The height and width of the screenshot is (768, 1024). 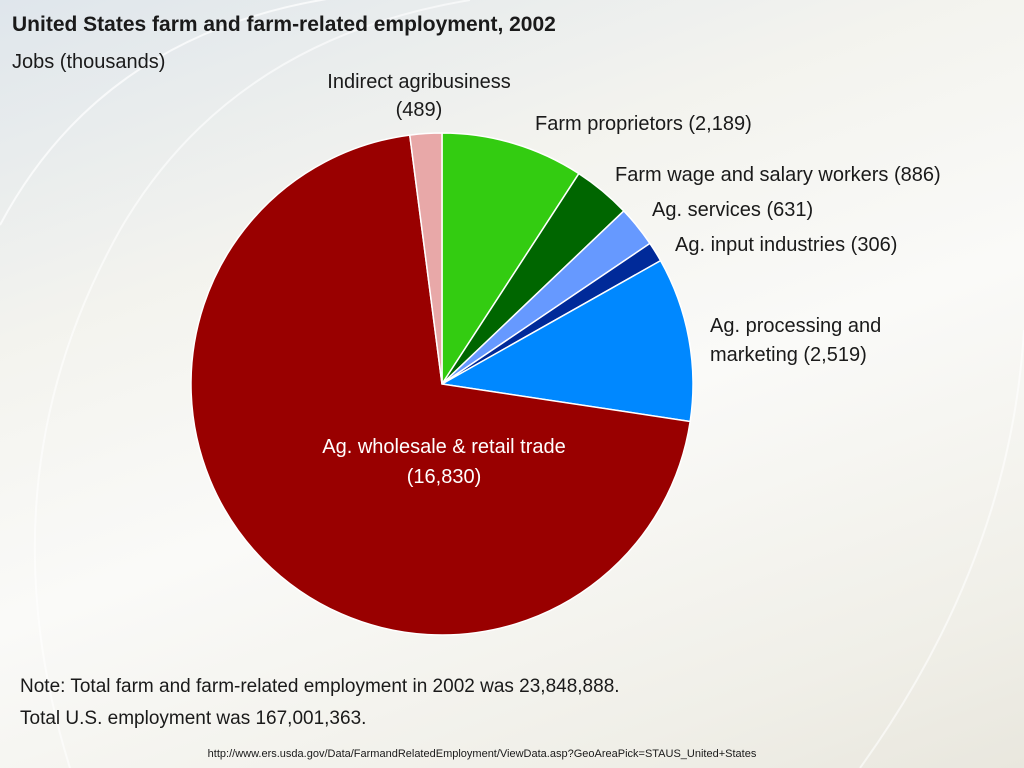 What do you see at coordinates (419, 110) in the screenshot?
I see `slice-label-indirect-agribusiness-value: (489)` at bounding box center [419, 110].